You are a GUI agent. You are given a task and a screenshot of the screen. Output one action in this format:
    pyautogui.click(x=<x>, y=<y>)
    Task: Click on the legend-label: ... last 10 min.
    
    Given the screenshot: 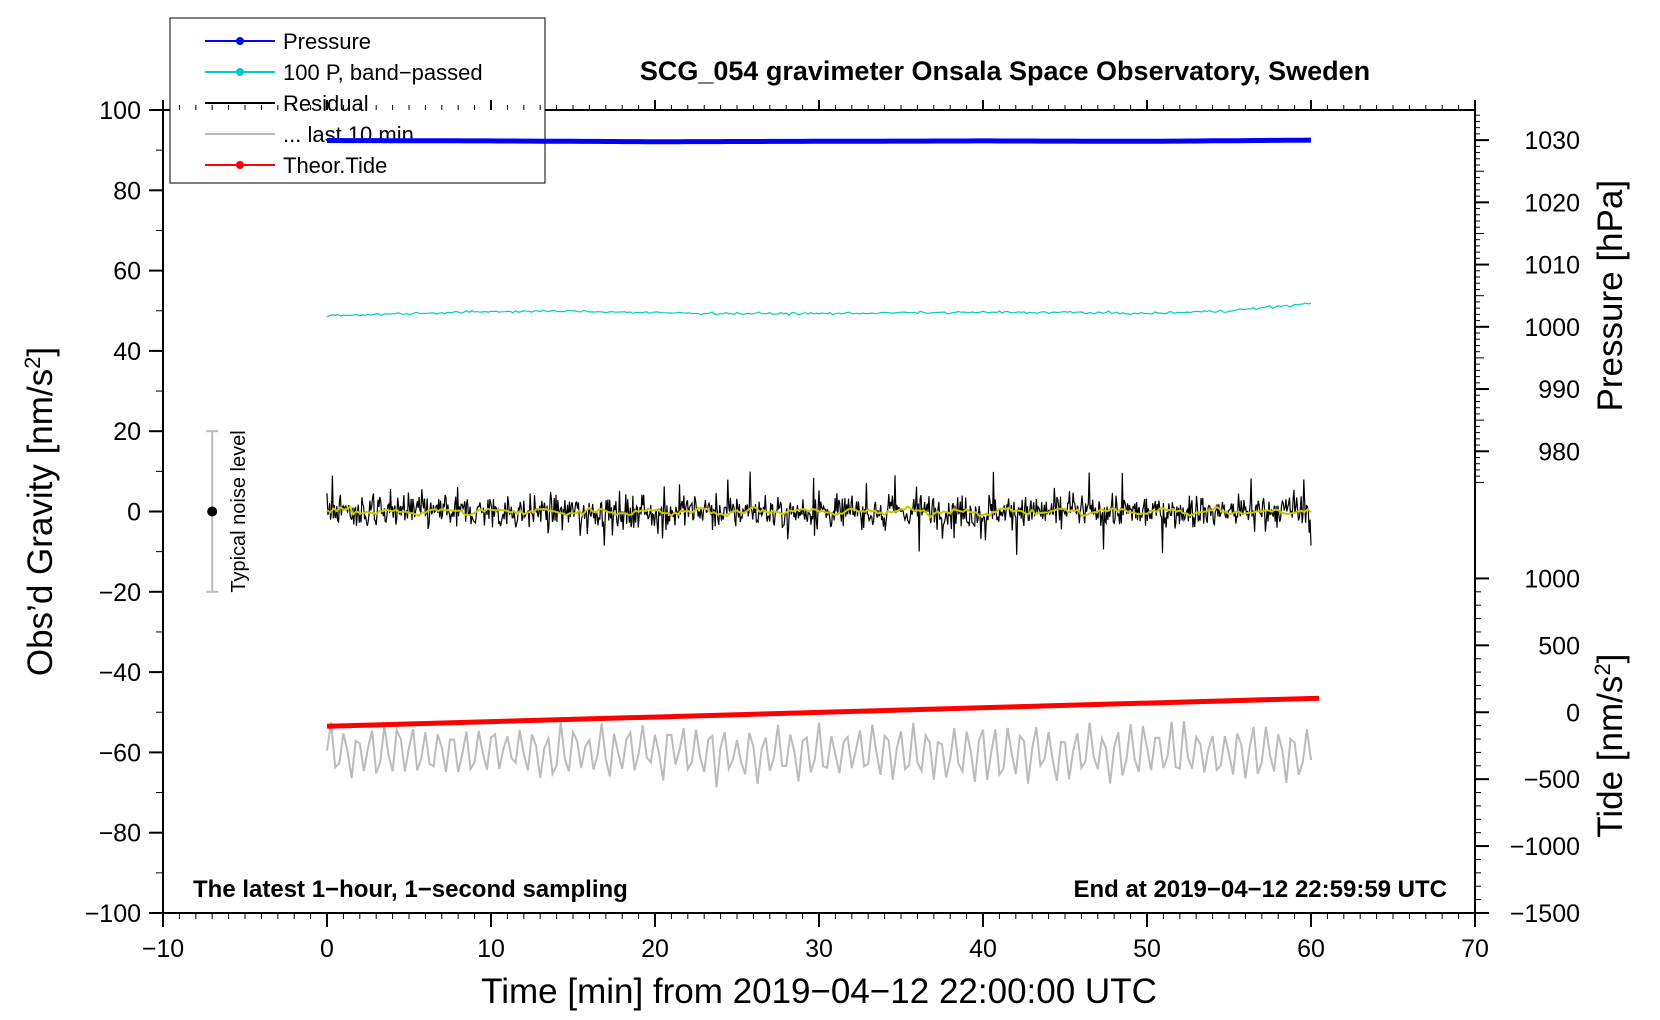 What is the action you would take?
    pyautogui.click(x=351, y=134)
    